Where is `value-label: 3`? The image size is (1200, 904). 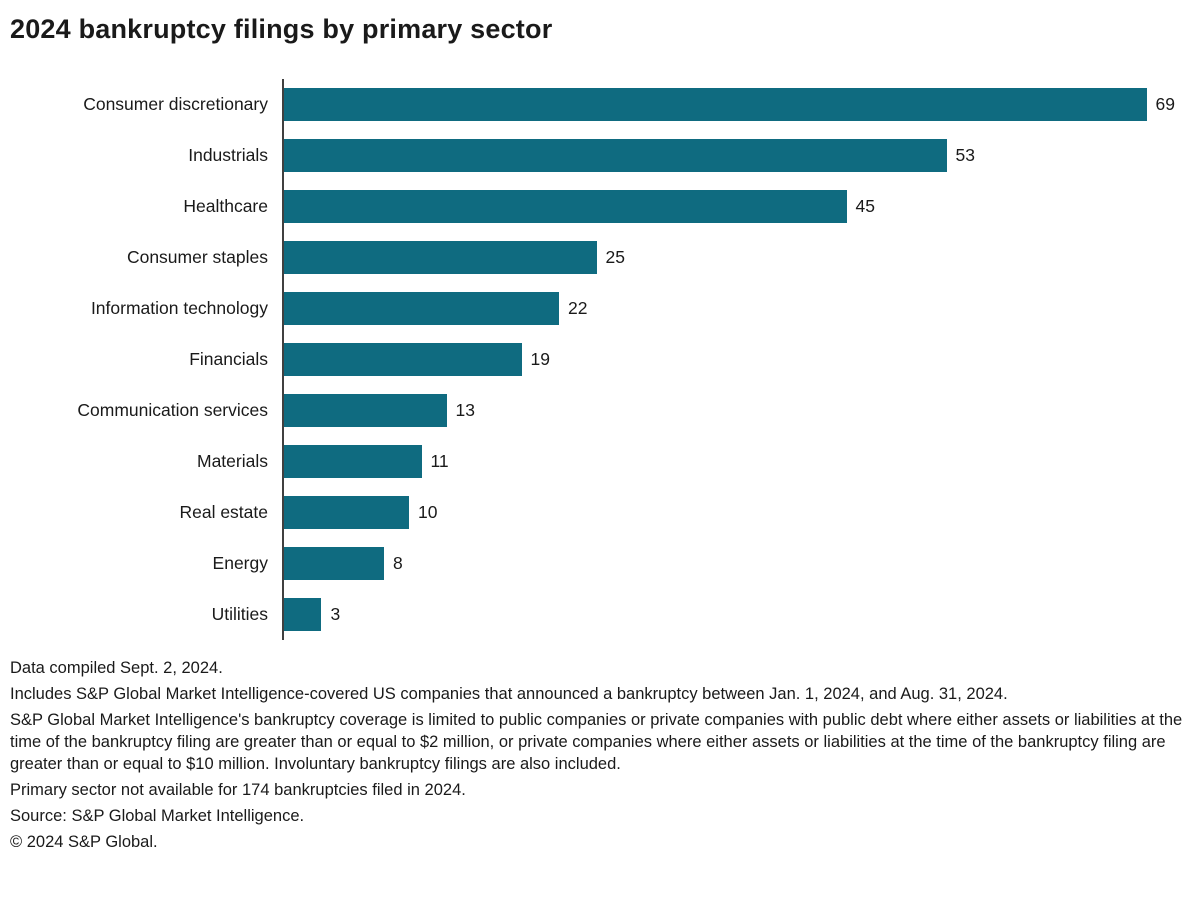
value-label: 3 is located at coordinates (335, 614).